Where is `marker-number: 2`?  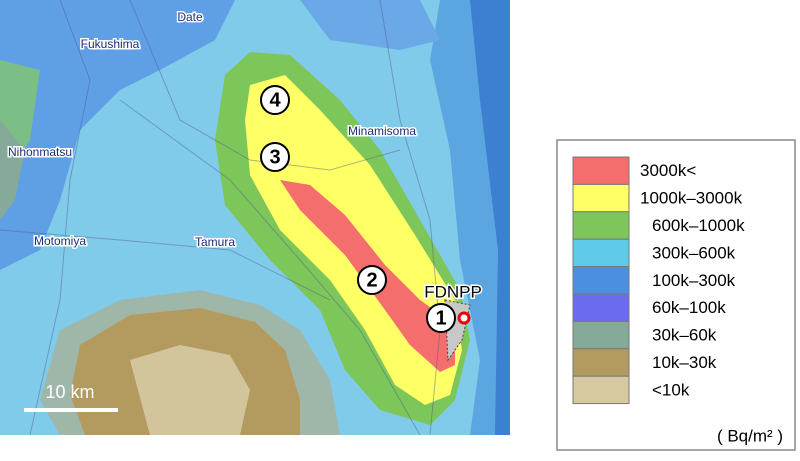
marker-number: 2 is located at coordinates (371, 280).